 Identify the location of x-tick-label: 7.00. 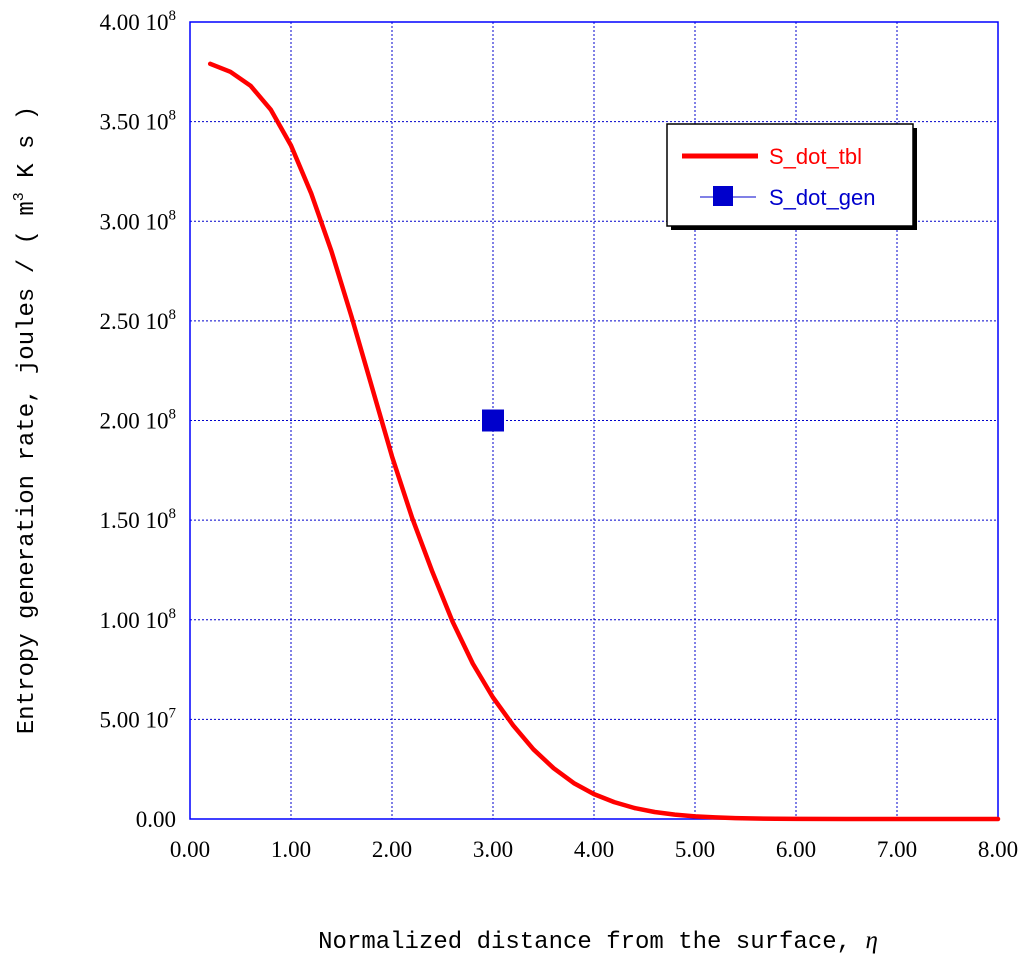
(897, 849).